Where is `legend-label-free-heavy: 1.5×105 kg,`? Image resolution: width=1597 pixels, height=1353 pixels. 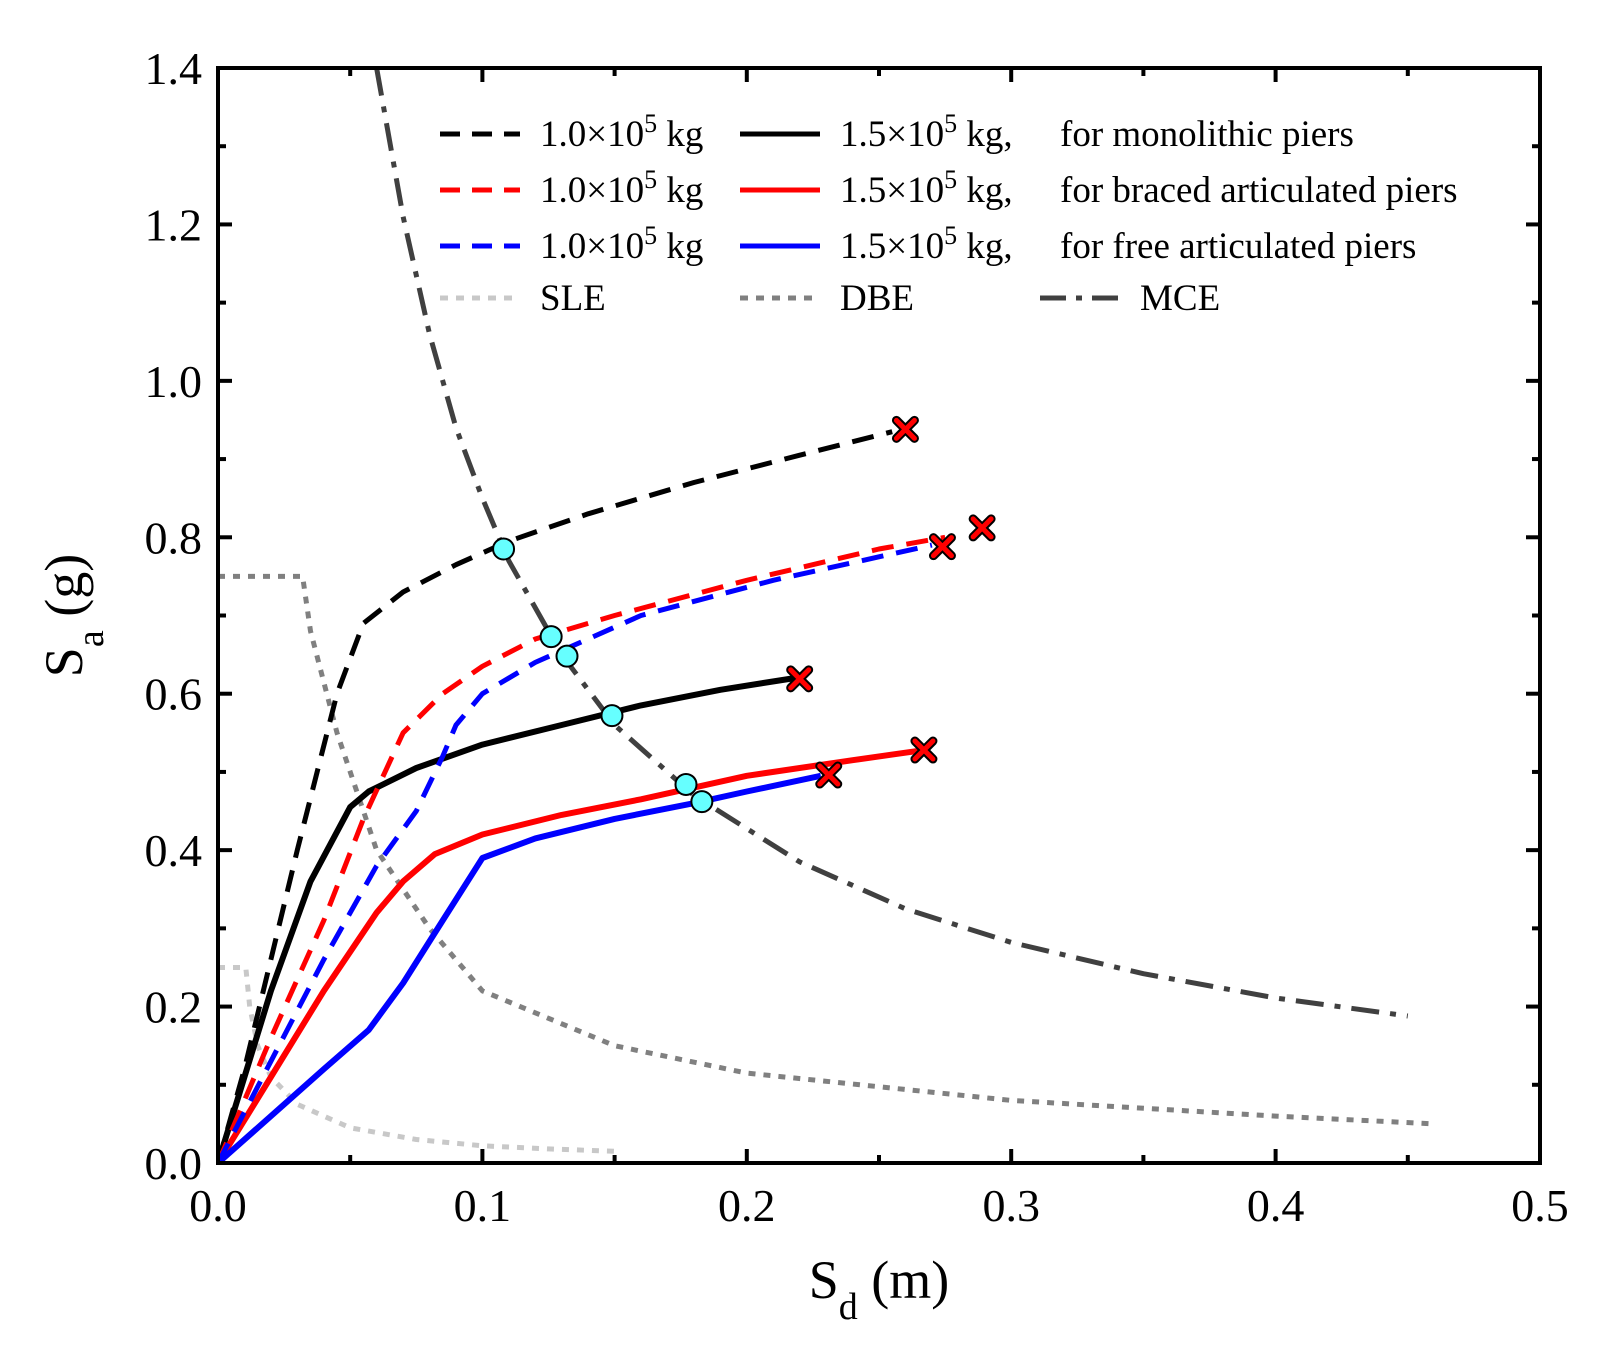 legend-label-free-heavy: 1.5×105 kg, is located at coordinates (926, 244).